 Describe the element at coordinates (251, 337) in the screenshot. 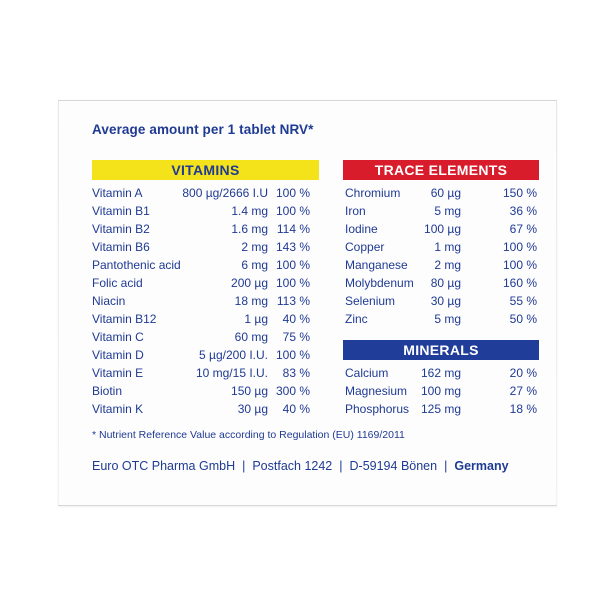

I see `nutrient-amount: 60 mg` at that location.